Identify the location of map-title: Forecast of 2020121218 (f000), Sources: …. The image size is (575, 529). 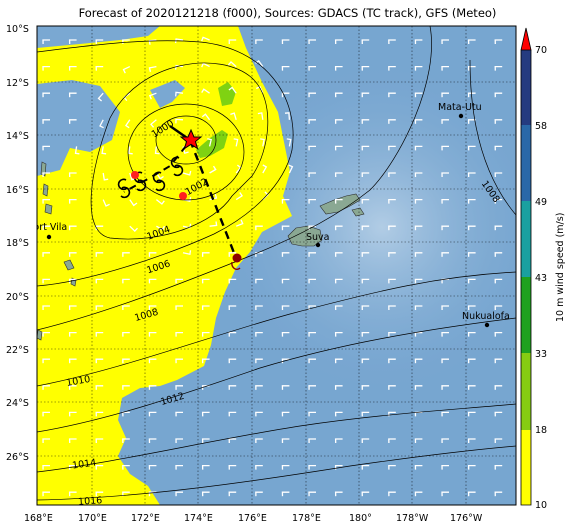
(287, 13).